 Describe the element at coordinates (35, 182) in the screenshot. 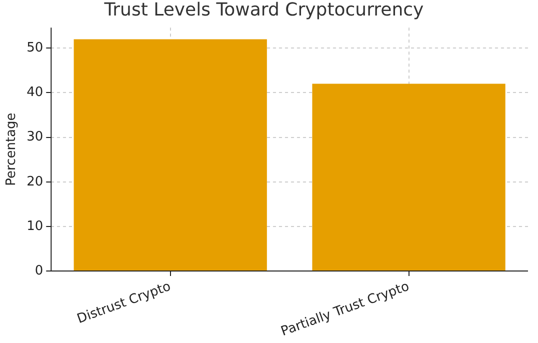

I see `y-tick-label: 20` at that location.